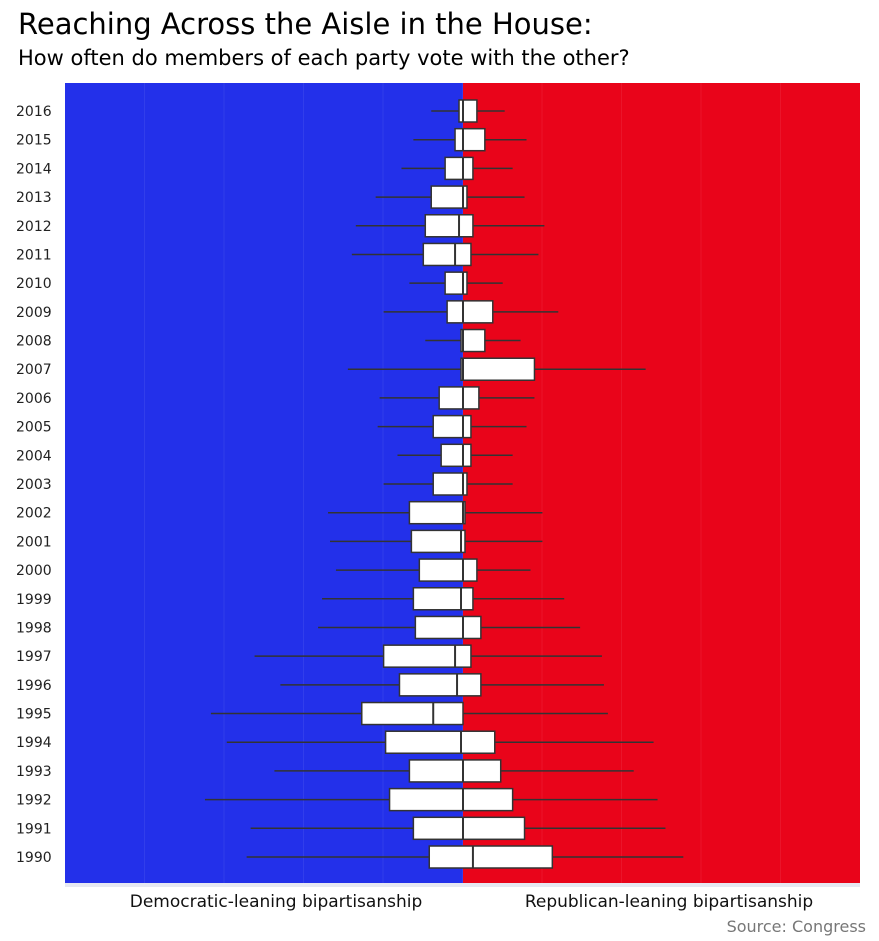  Describe the element at coordinates (34, 169) in the screenshot. I see `year-tick-label: 2014` at that location.